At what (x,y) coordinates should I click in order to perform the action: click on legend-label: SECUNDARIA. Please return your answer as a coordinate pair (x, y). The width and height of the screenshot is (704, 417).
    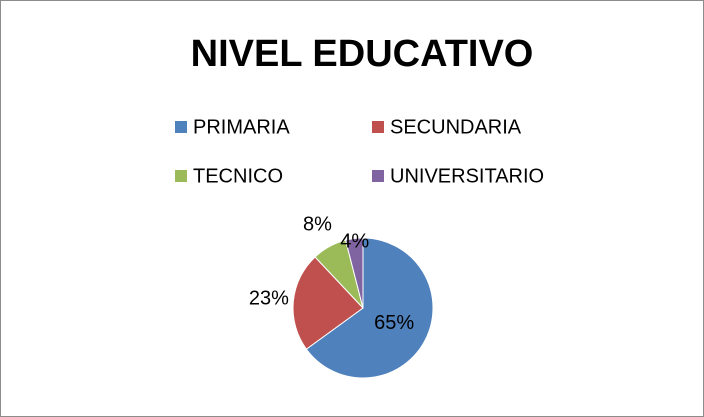
    Looking at the image, I should click on (456, 127).